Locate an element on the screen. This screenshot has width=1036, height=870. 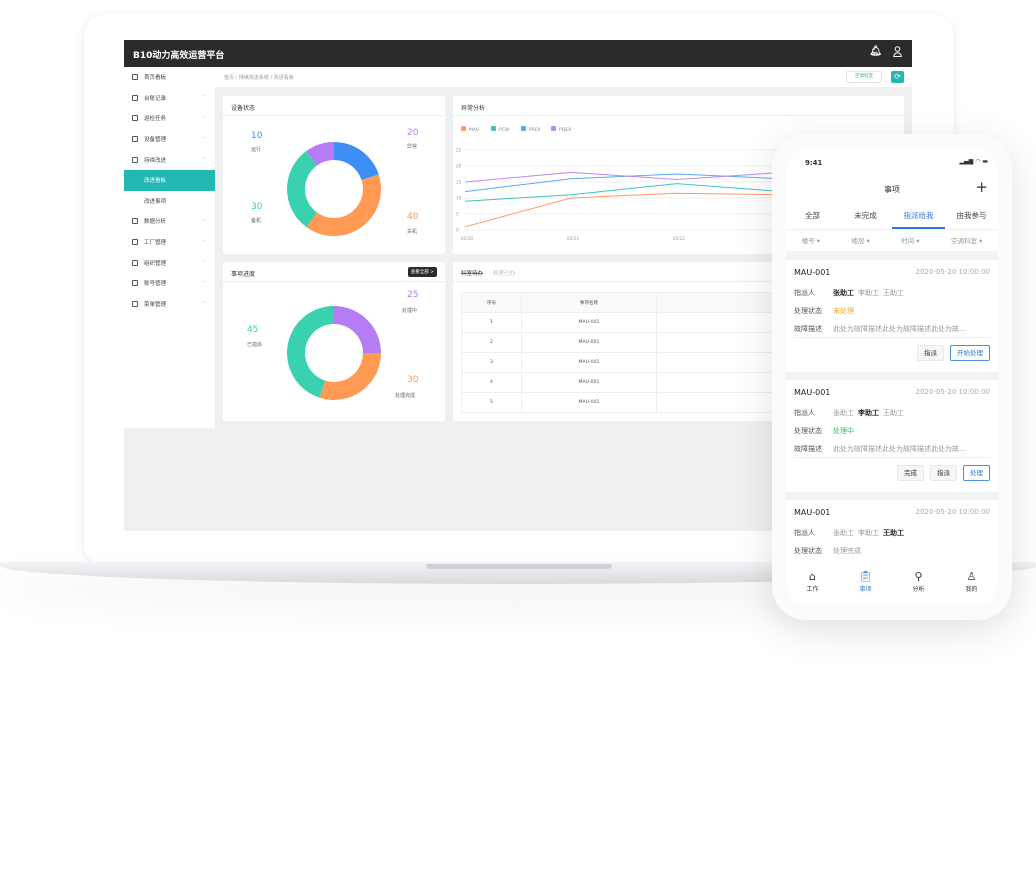
room-select-button: 空调科室 is located at coordinates (864, 77).